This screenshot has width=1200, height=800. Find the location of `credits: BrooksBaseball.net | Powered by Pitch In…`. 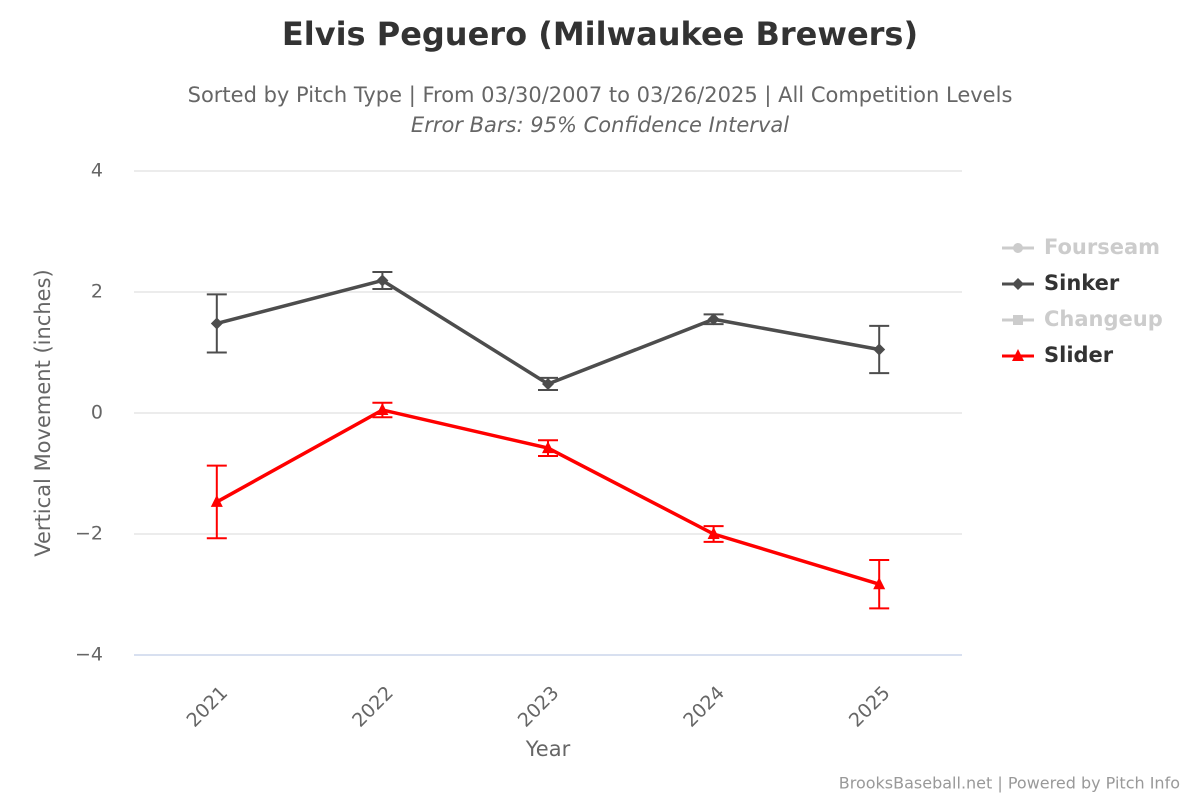

credits: BrooksBaseball.net | Powered by Pitch In… is located at coordinates (1009, 783).